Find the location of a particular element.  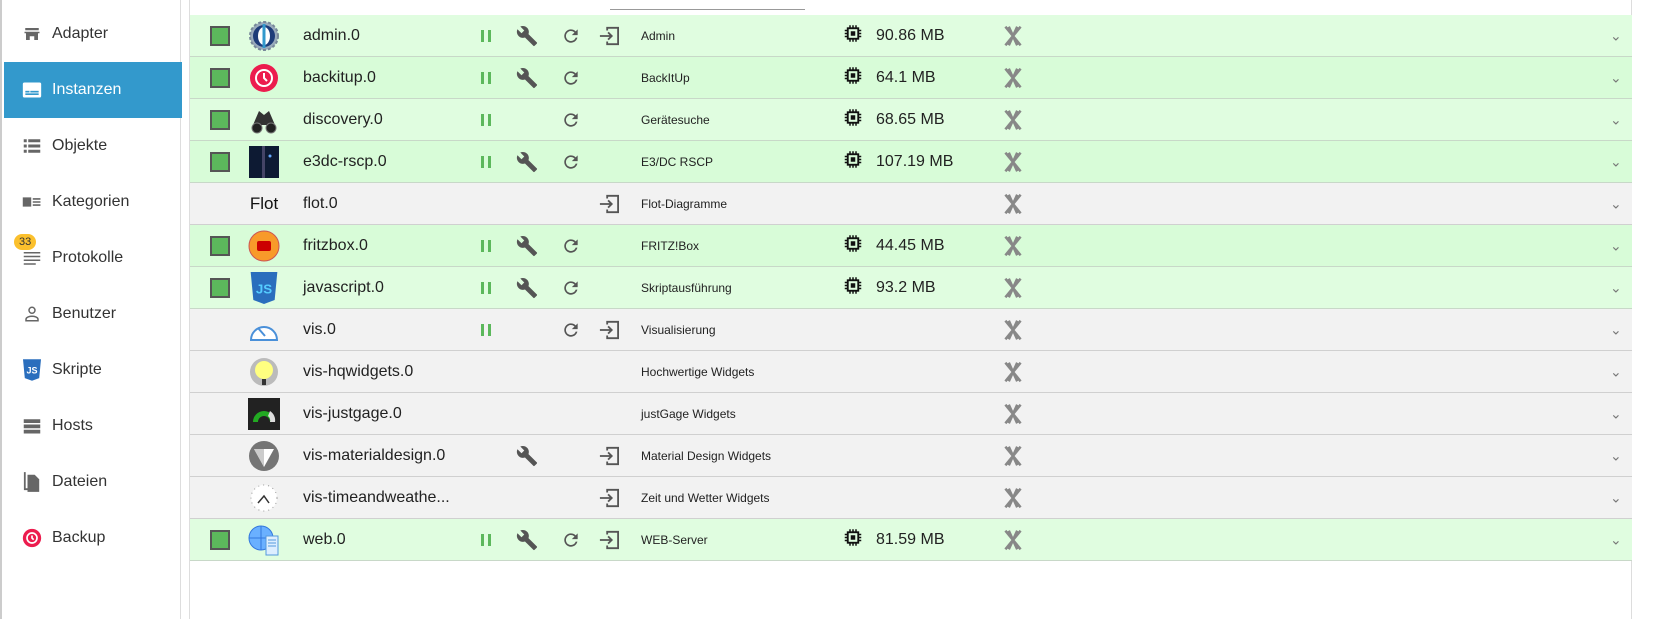

memory-usage: 81.59 MB is located at coordinates (910, 539).